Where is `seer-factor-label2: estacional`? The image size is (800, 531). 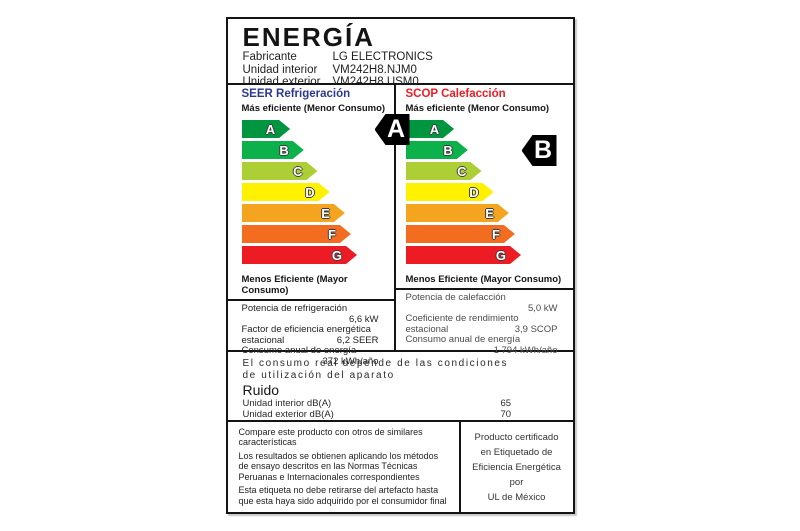
seer-factor-label2: estacional is located at coordinates (263, 340).